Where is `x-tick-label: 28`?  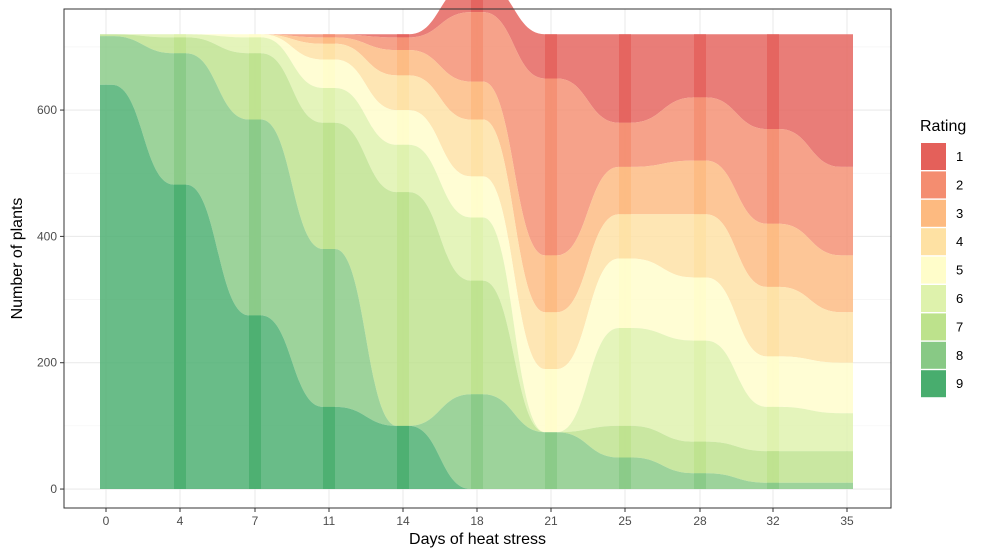 x-tick-label: 28 is located at coordinates (700, 521).